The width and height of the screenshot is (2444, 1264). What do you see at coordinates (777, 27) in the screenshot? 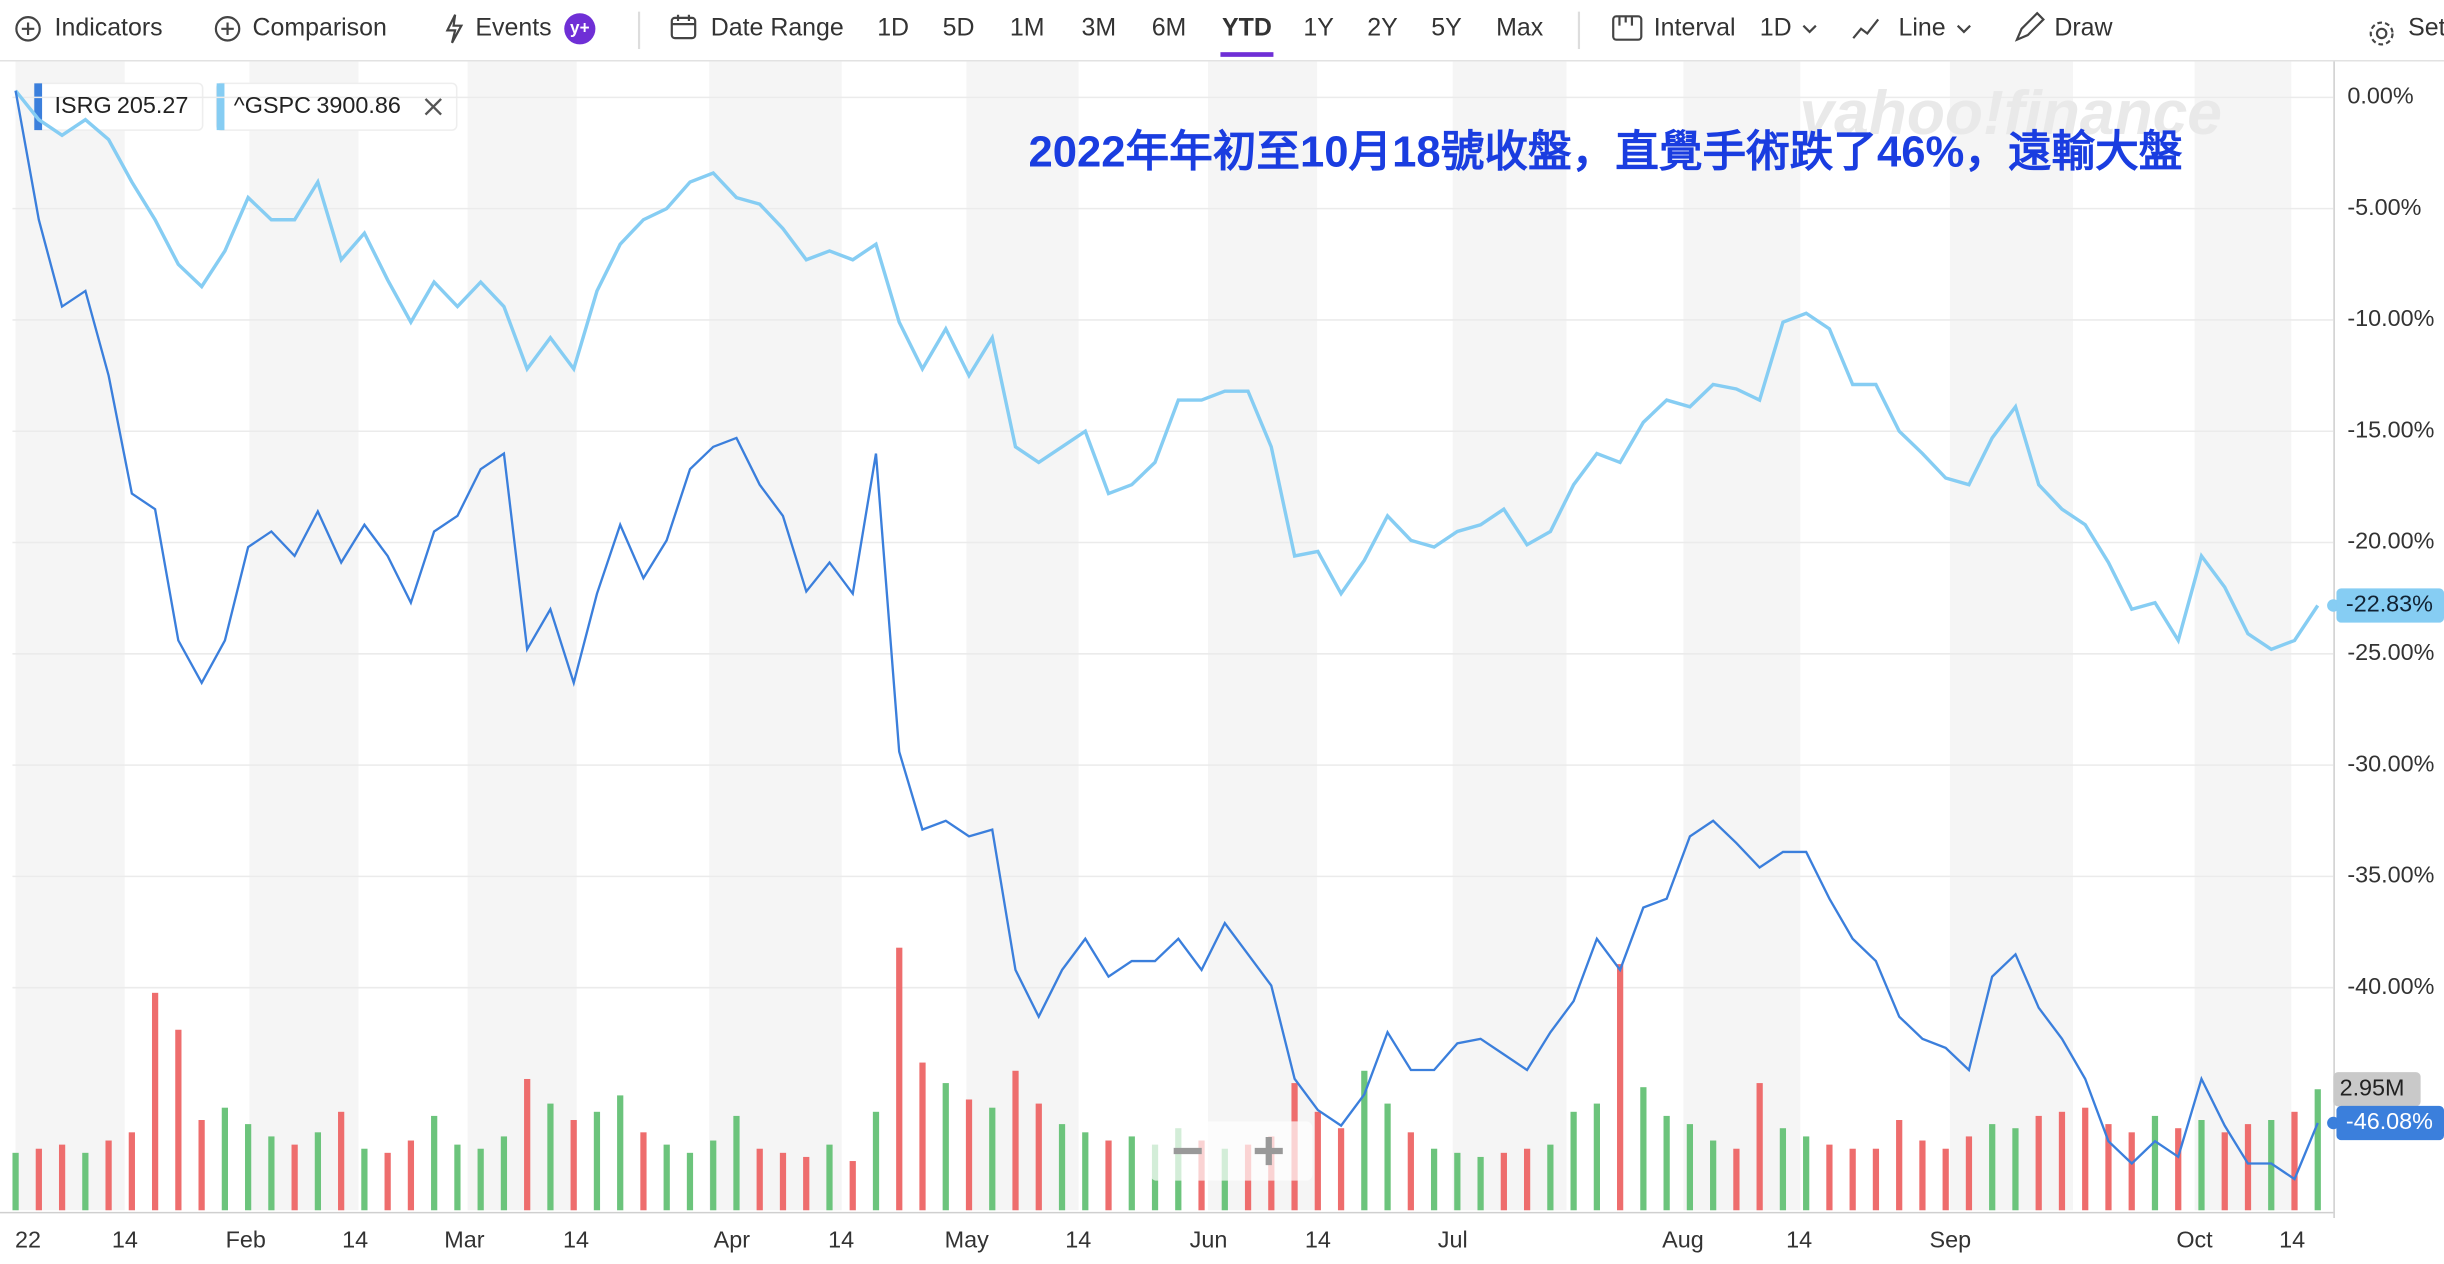
I see `toolbar-button: Date Range` at bounding box center [777, 27].